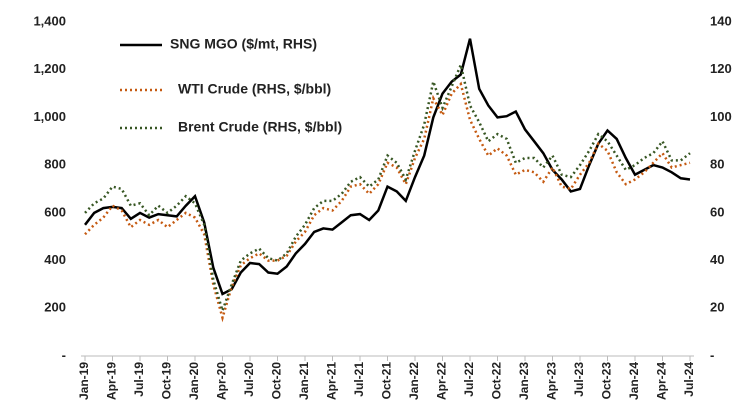 The image size is (750, 419). Describe the element at coordinates (55, 164) in the screenshot. I see `y-tick-label: 800` at that location.